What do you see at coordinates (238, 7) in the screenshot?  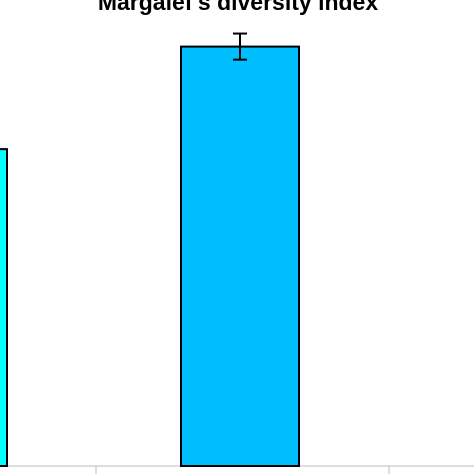 I see `chart-title: Margalef's diversity index` at bounding box center [238, 7].